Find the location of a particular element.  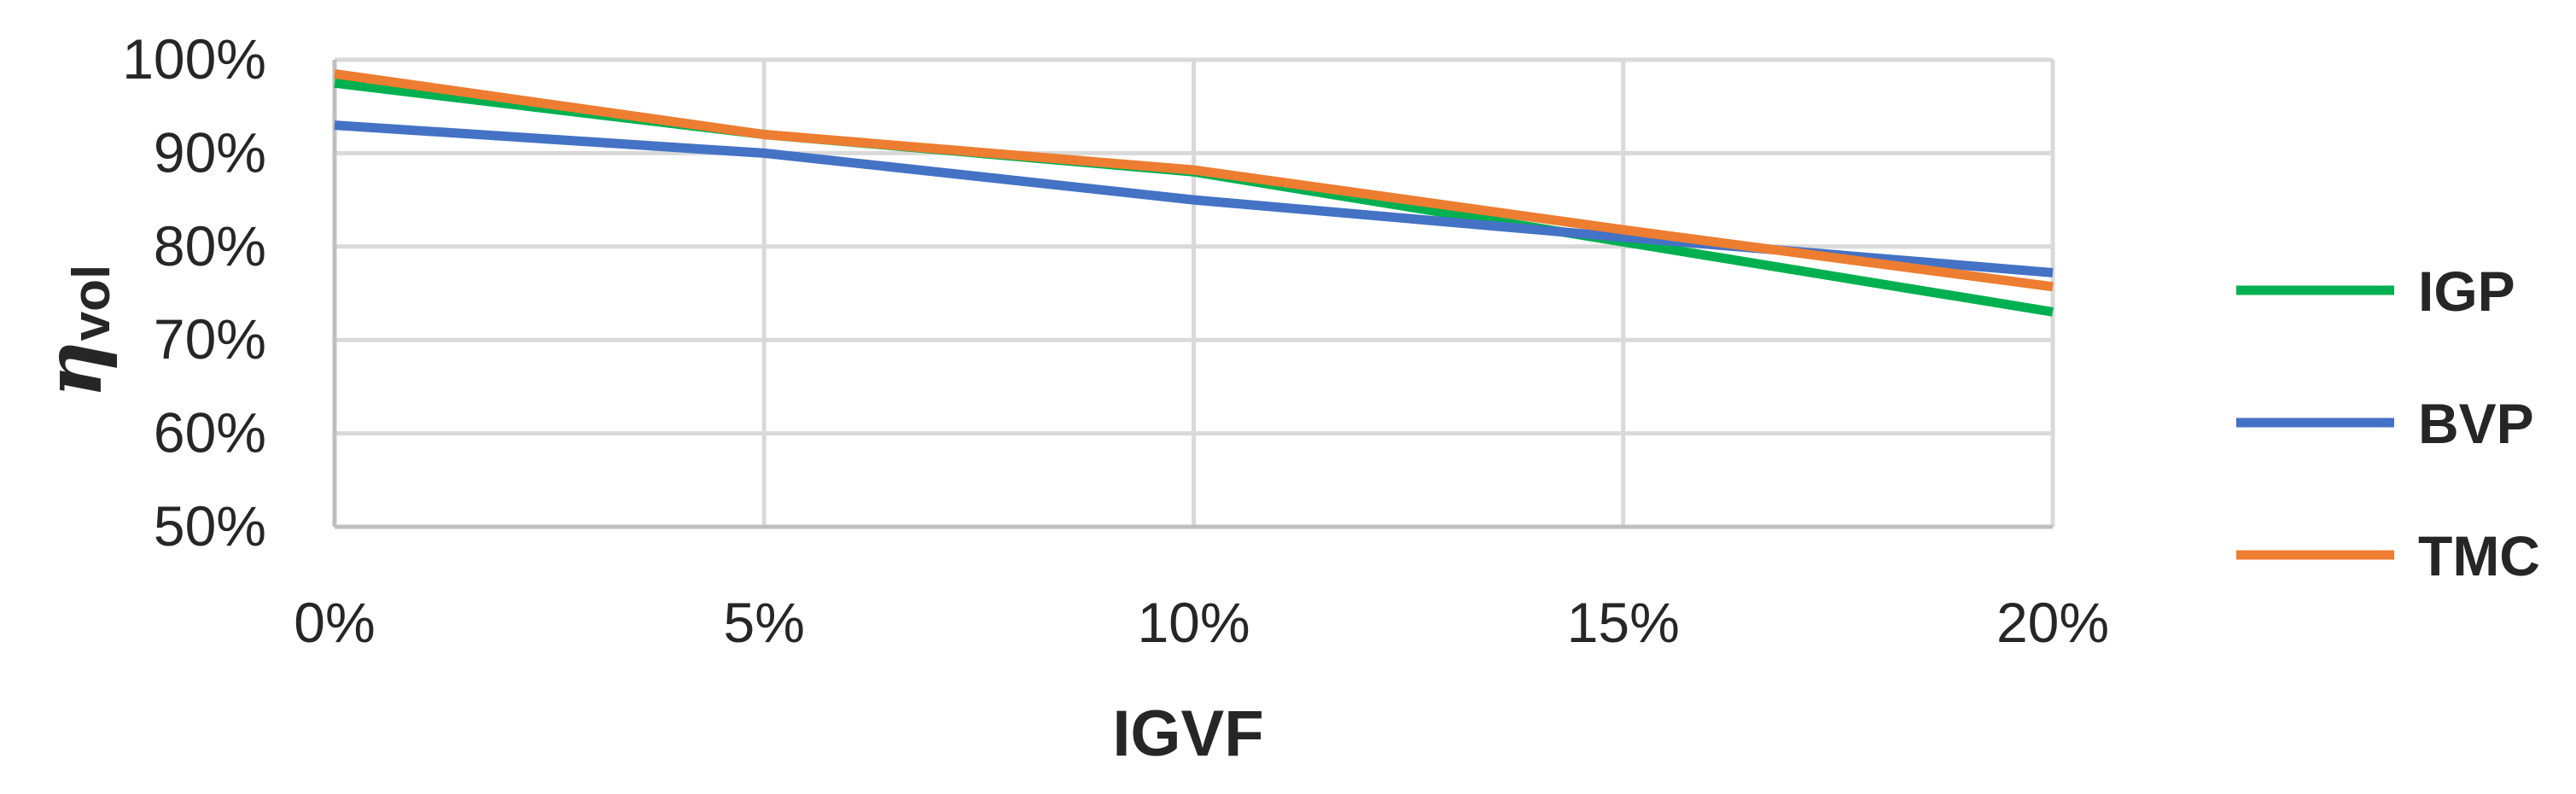

x-tick-labels: 0% 5% 10% 15% 20% is located at coordinates (1201, 622).